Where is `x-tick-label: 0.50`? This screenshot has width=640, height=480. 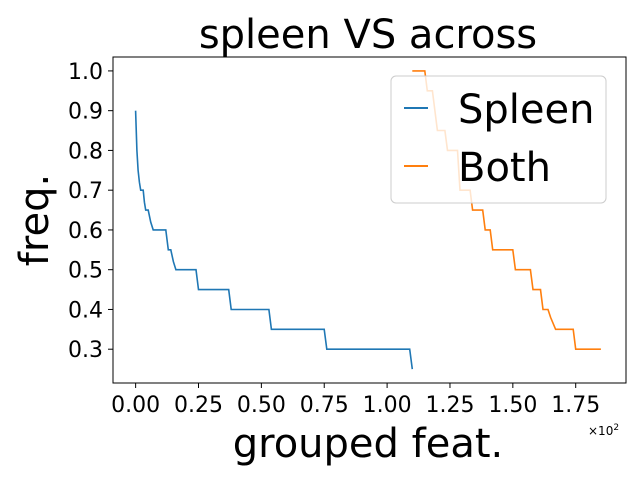
x-tick-label: 0.50 is located at coordinates (261, 405).